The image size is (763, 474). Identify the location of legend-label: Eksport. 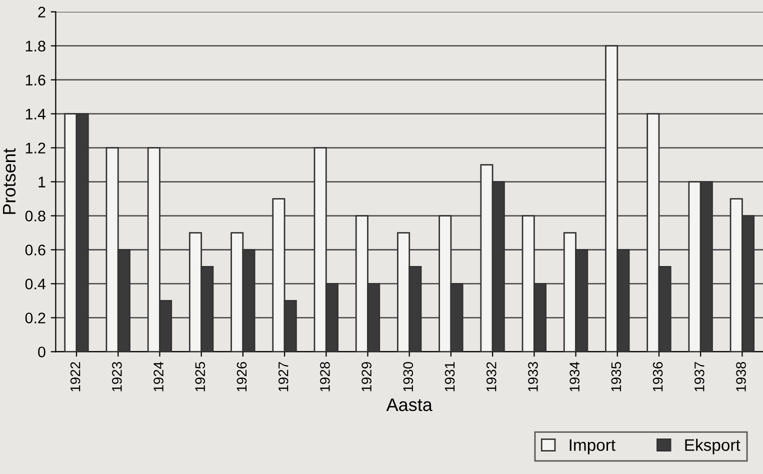
(712, 446).